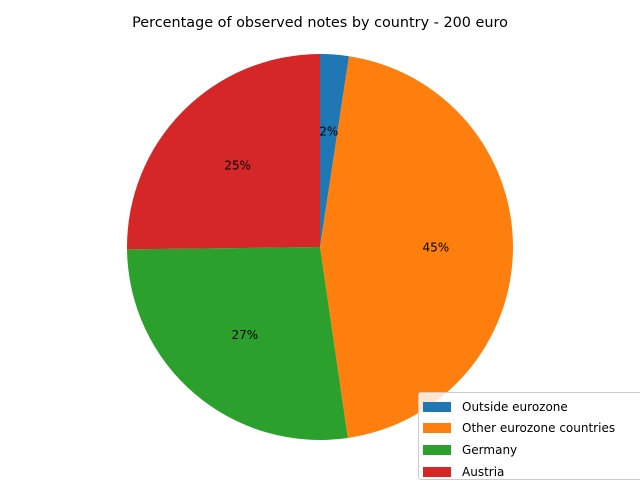 The height and width of the screenshot is (480, 640). I want to click on legend-label-austria: Austria, so click(483, 471).